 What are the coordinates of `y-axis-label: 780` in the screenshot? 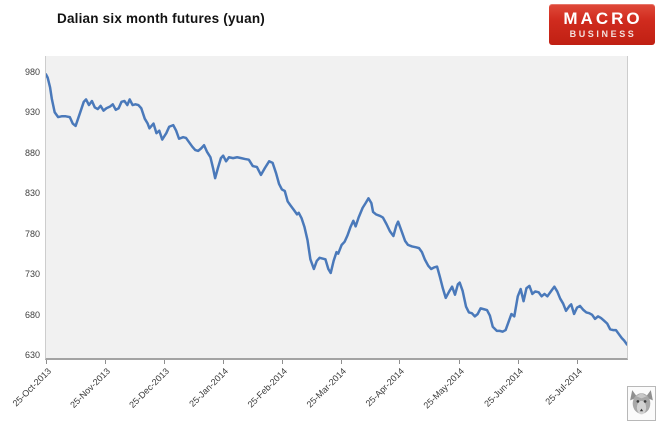 It's located at (32, 233).